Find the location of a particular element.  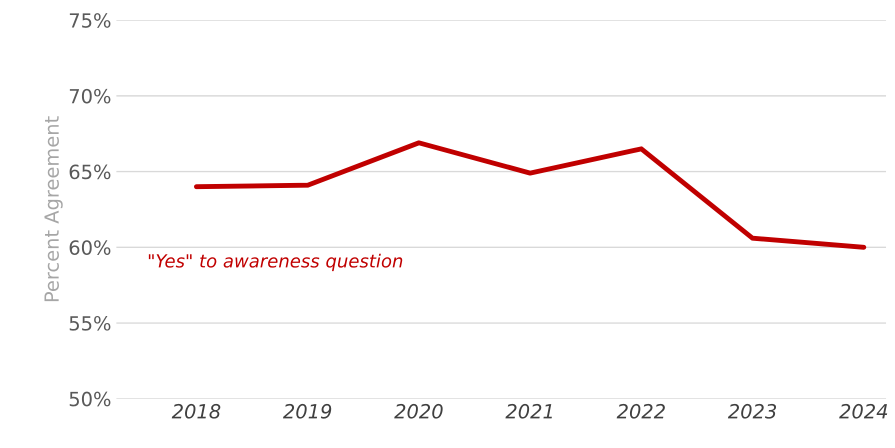

x-tick-label: 2024 is located at coordinates (863, 411).